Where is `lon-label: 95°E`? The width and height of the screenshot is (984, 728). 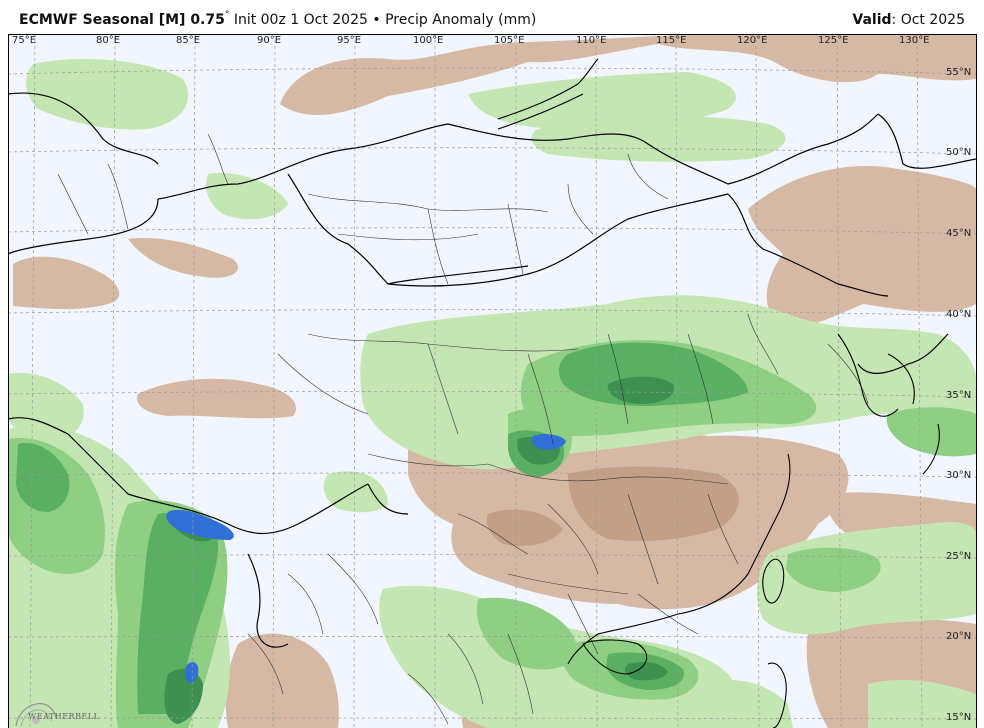
lon-label: 95°E is located at coordinates (349, 40).